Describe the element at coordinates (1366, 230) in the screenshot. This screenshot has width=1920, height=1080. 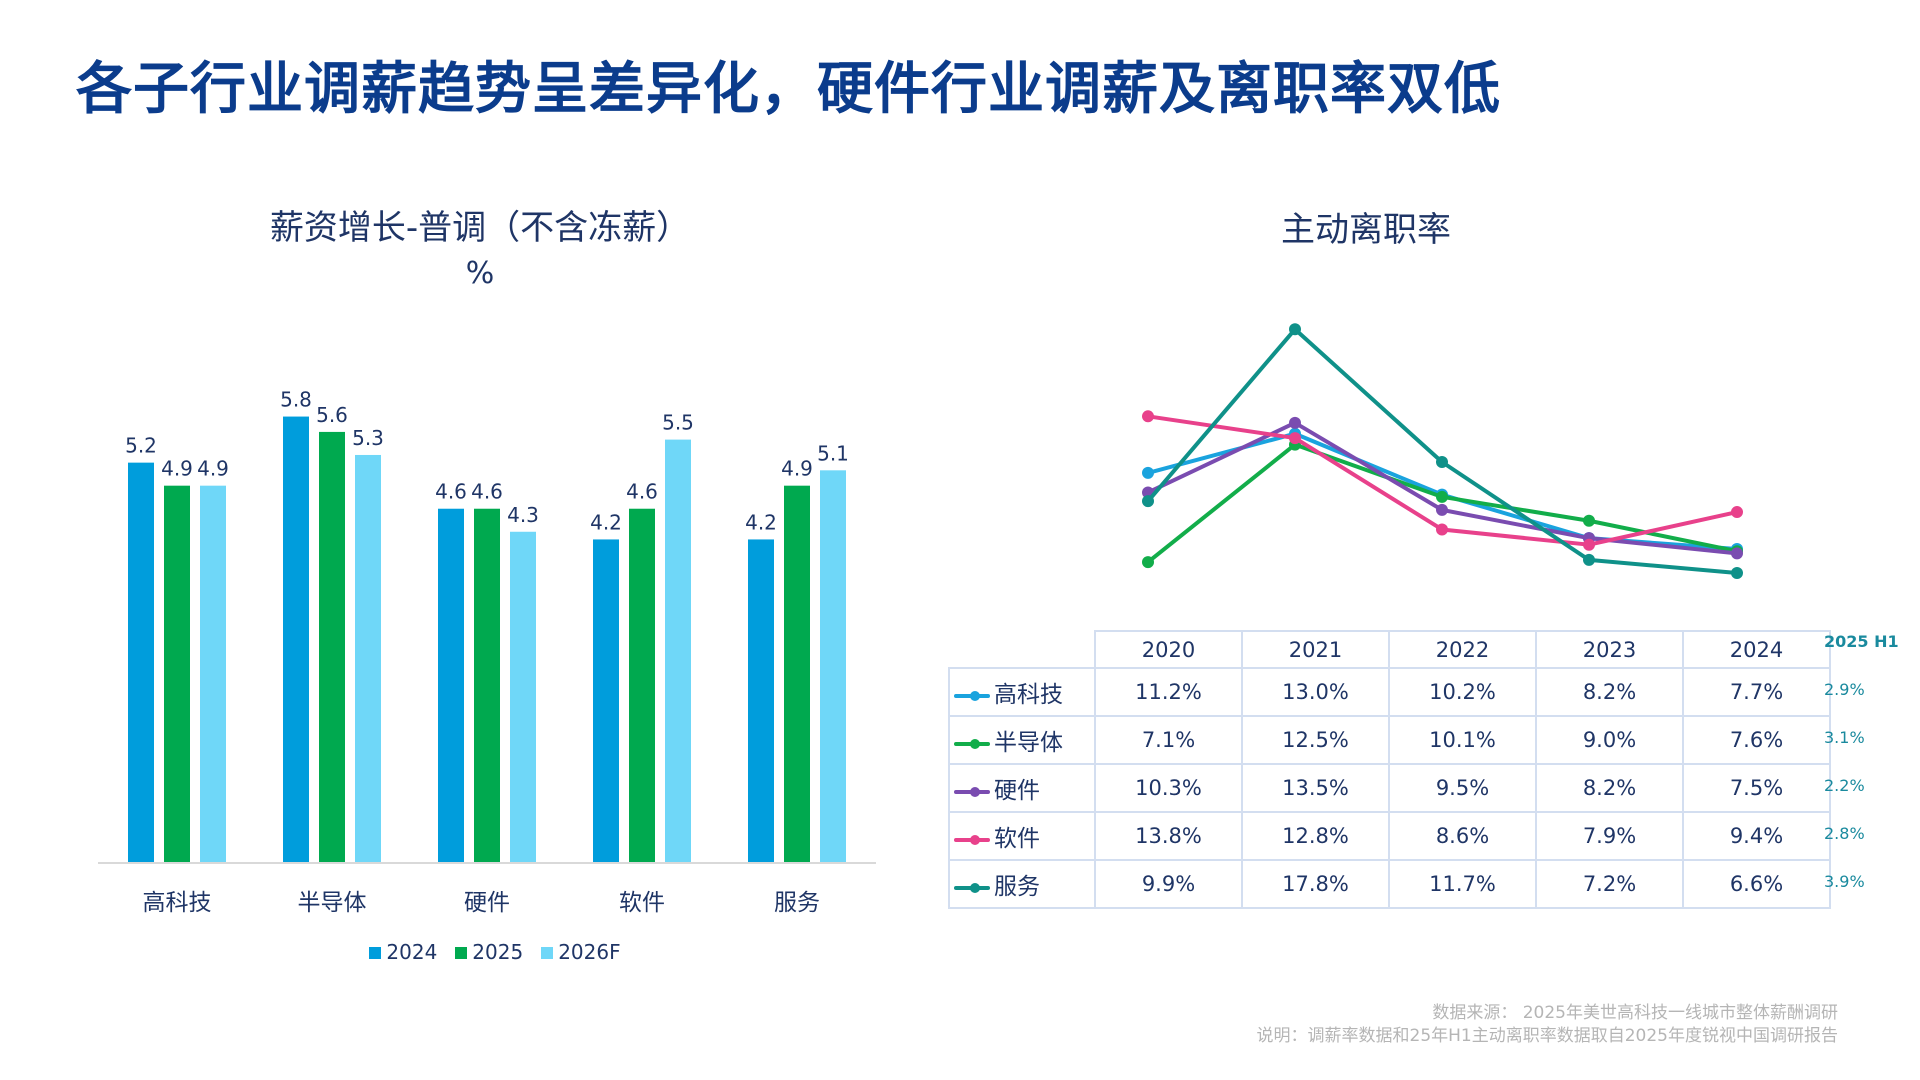
I see `line-chart-title: 主动离职率` at that location.